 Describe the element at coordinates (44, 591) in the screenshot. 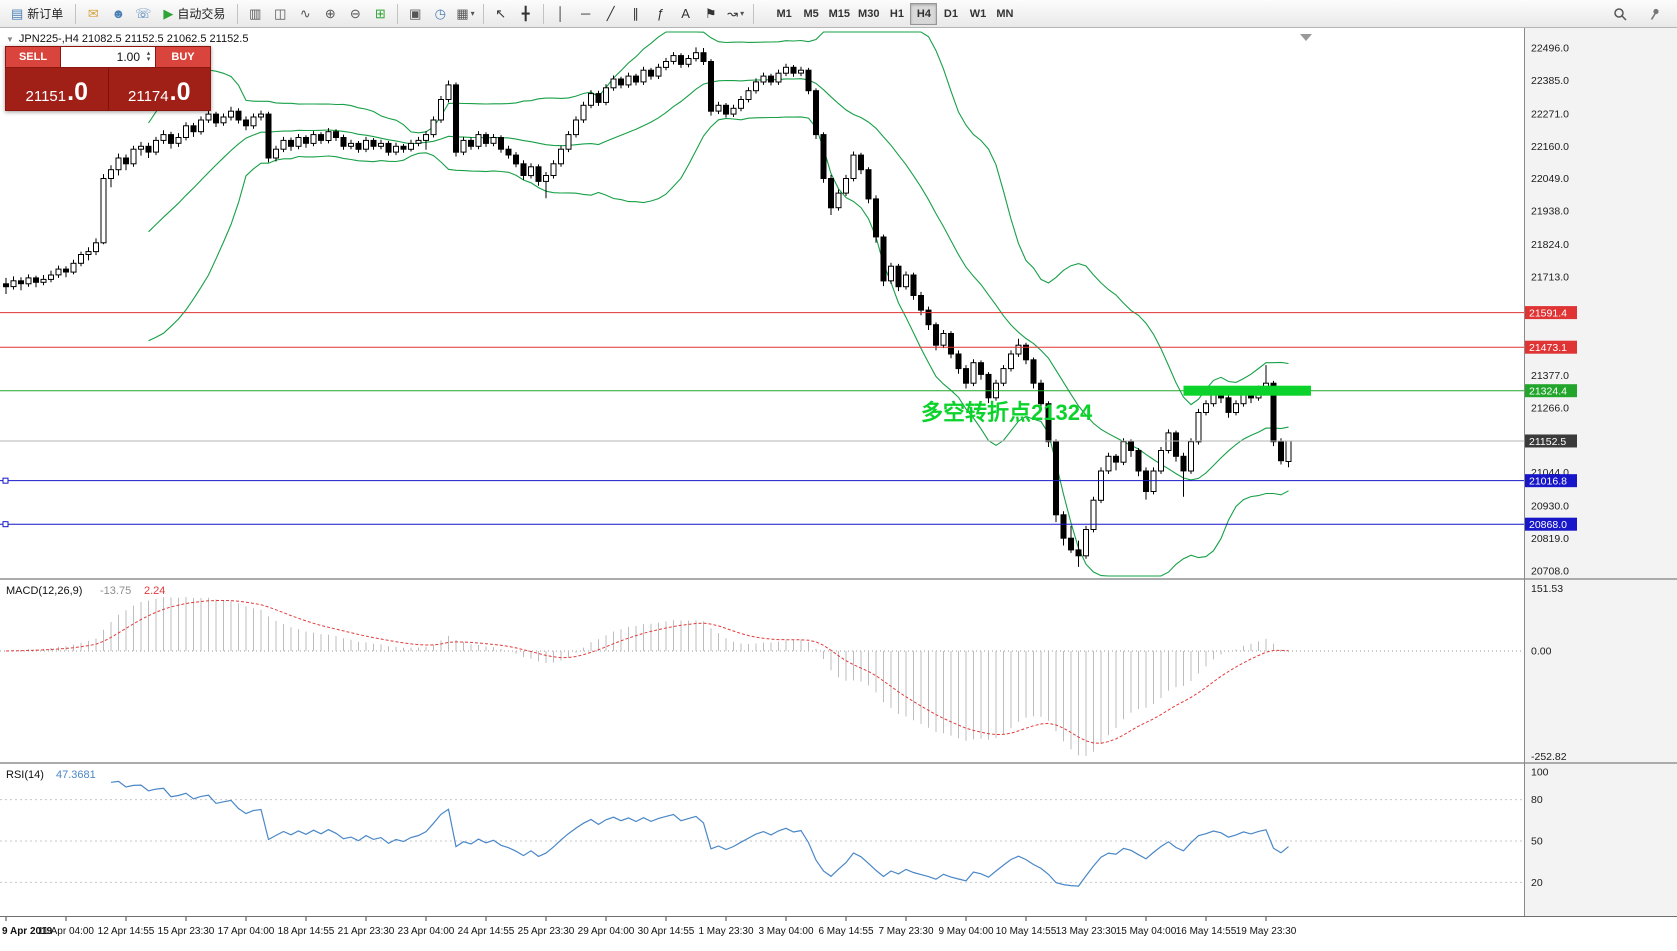

I see `macd-label: MACD(12,26,9)` at that location.